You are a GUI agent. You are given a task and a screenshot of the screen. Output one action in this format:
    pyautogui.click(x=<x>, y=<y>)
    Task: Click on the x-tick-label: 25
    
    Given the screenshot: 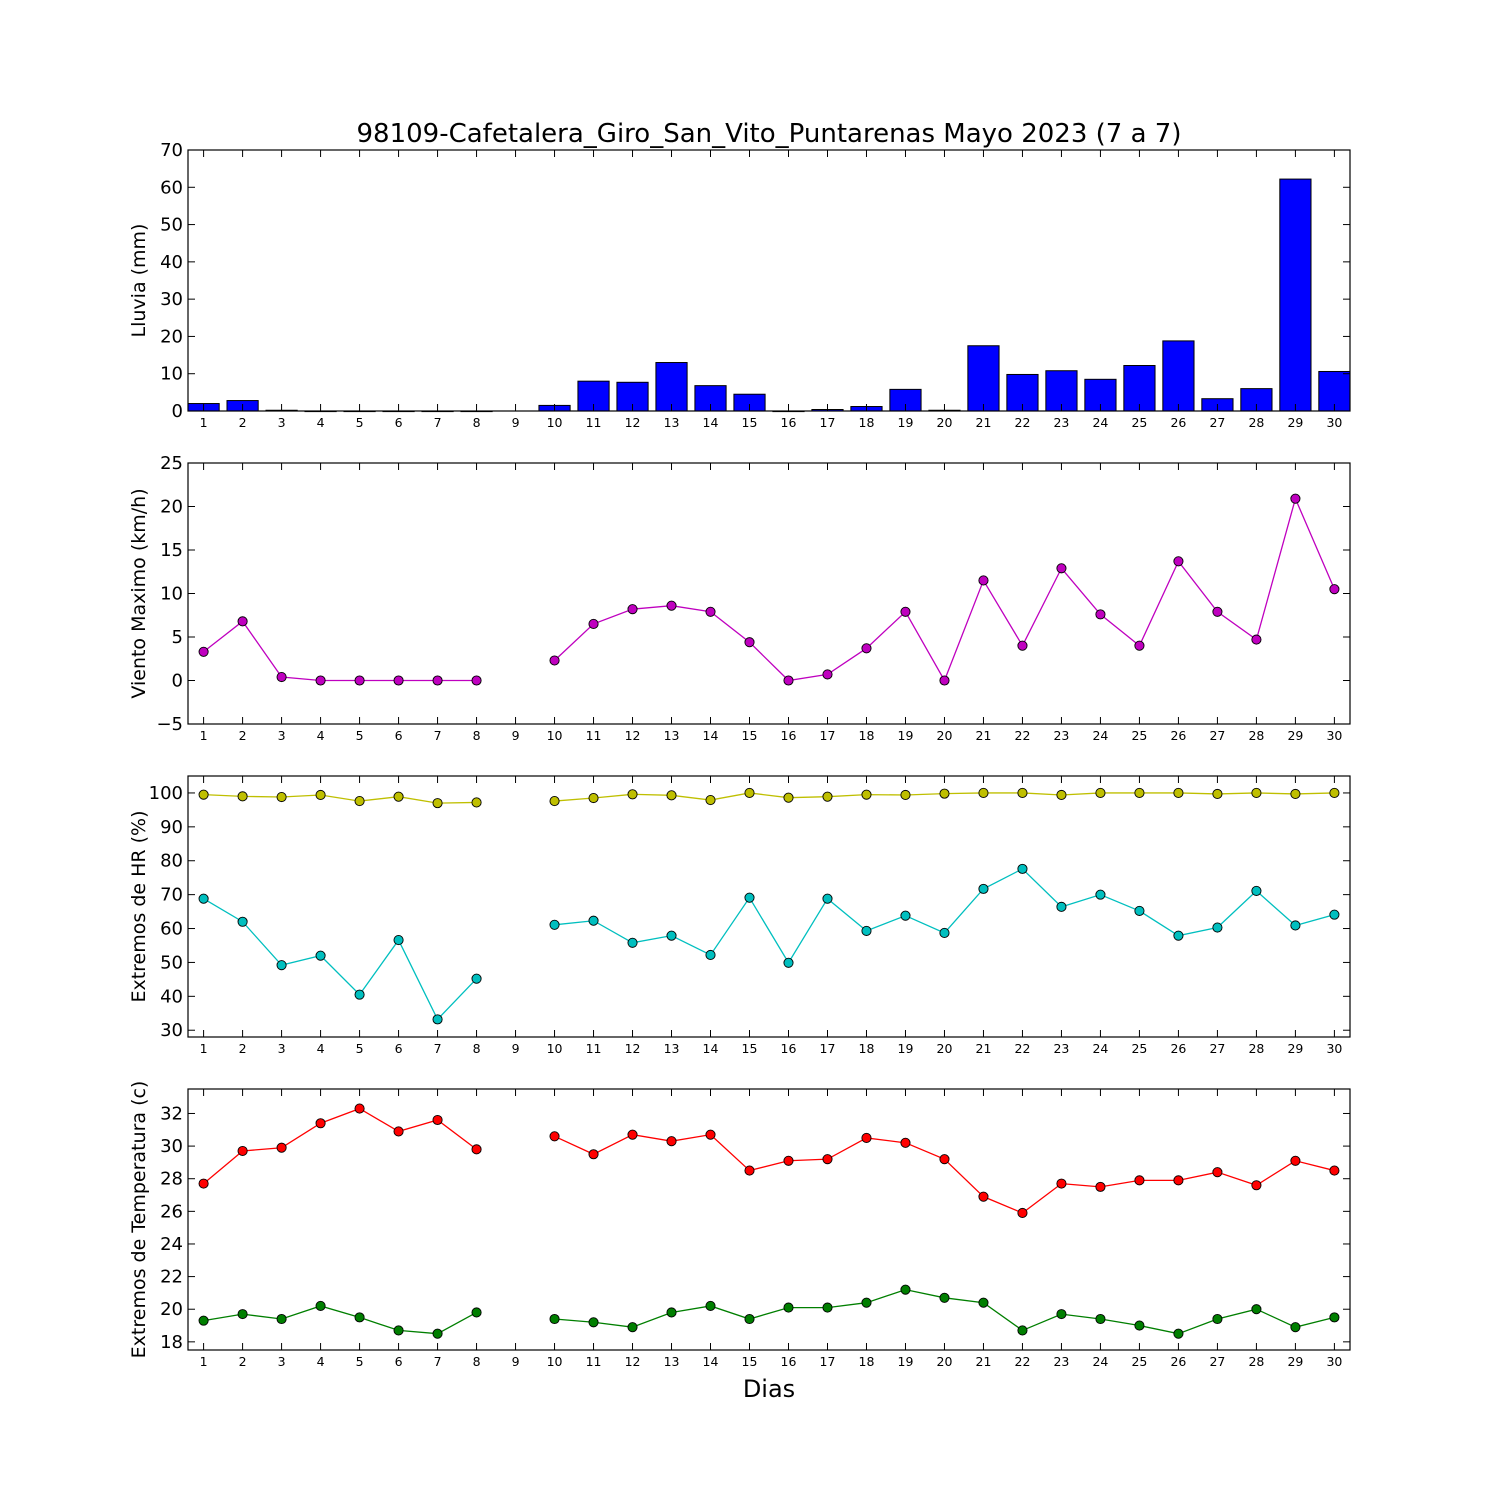 What is the action you would take?
    pyautogui.click(x=1139, y=1048)
    